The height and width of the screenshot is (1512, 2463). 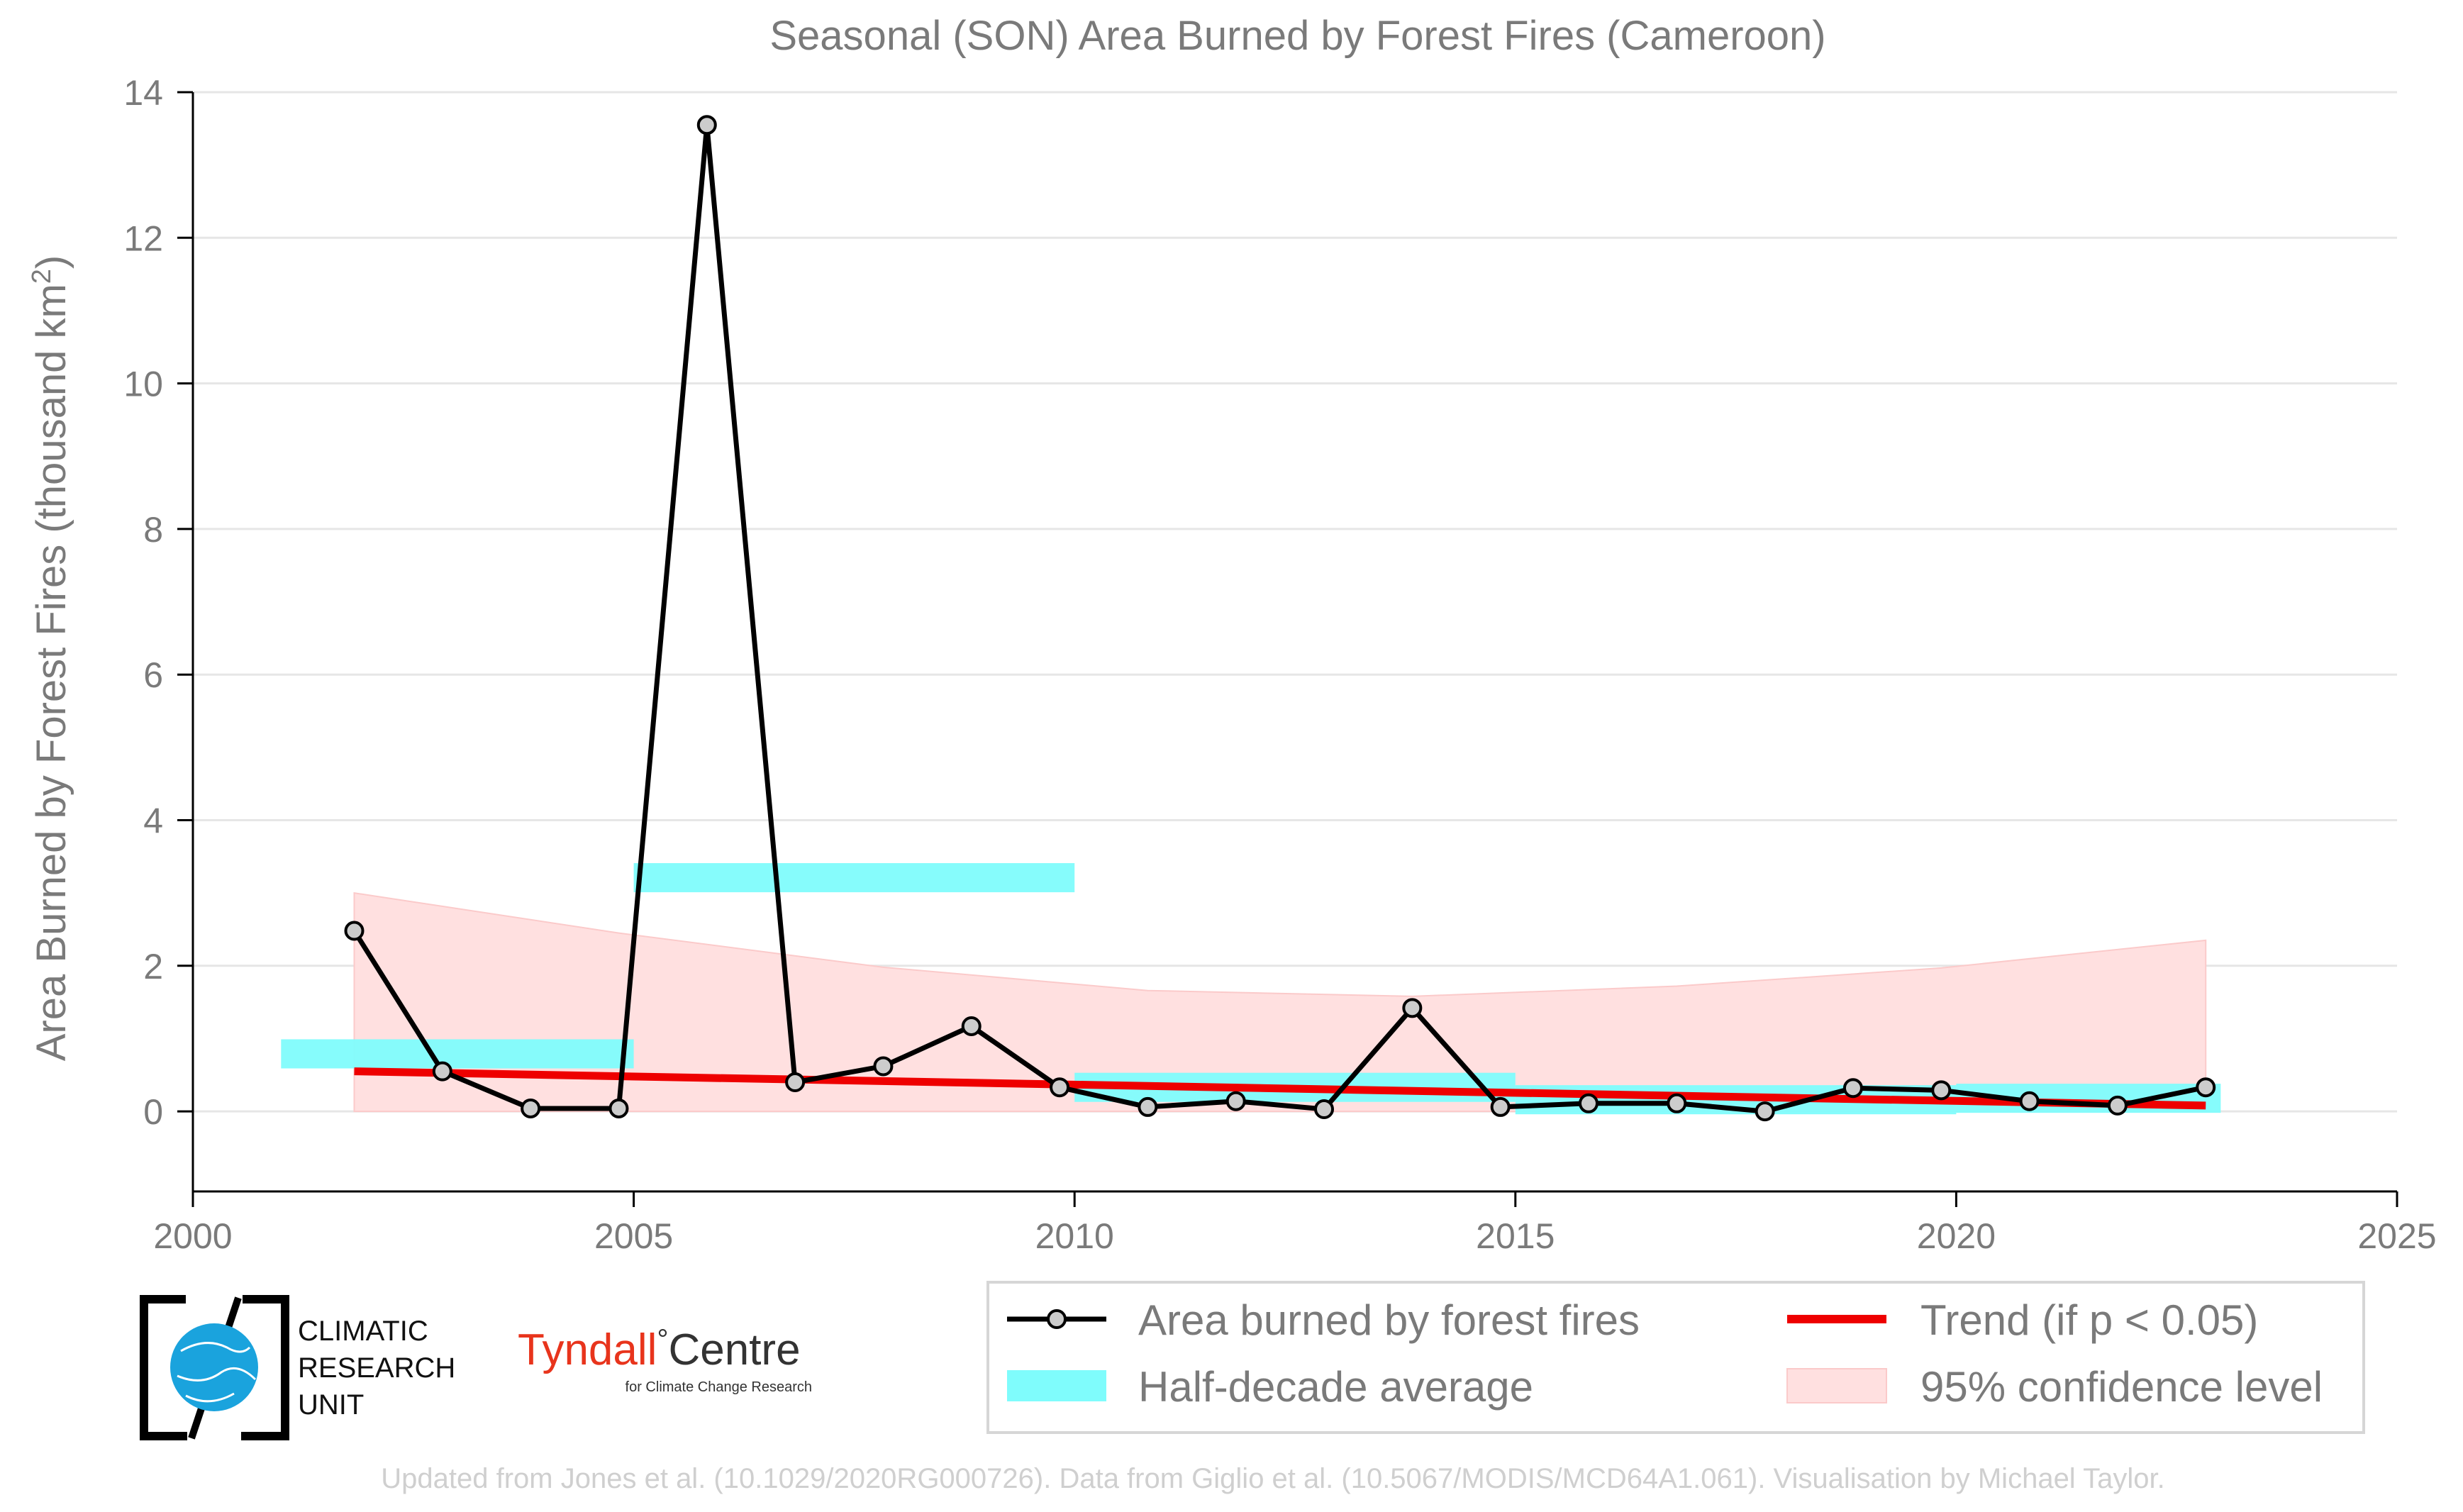 I want to click on cru-logo: CLIMATIC RESEARCH UNIT, so click(x=297, y=1367).